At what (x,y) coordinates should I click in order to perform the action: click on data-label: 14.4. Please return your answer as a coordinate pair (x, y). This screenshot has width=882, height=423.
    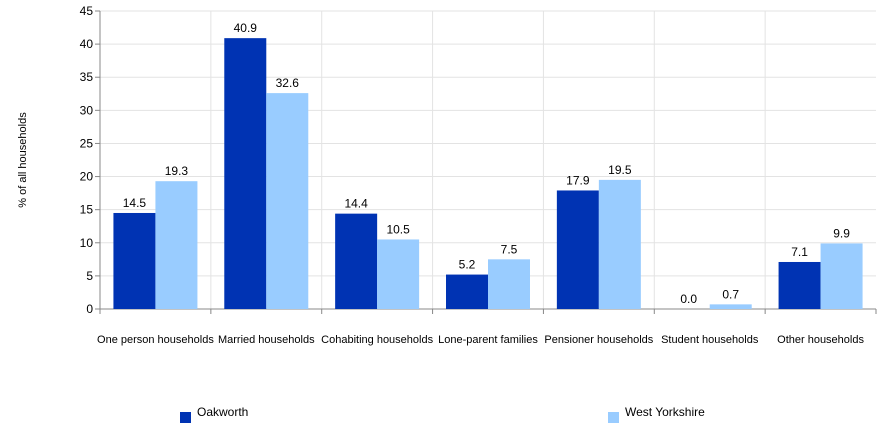
    Looking at the image, I should click on (356, 204).